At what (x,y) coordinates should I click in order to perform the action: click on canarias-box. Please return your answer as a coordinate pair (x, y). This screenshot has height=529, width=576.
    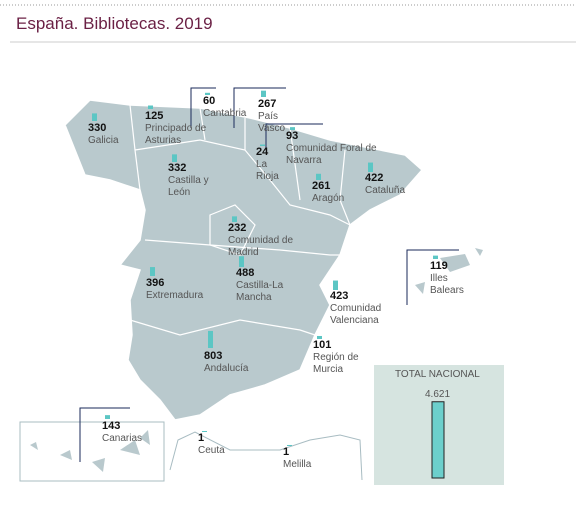
    Looking at the image, I should click on (92, 451).